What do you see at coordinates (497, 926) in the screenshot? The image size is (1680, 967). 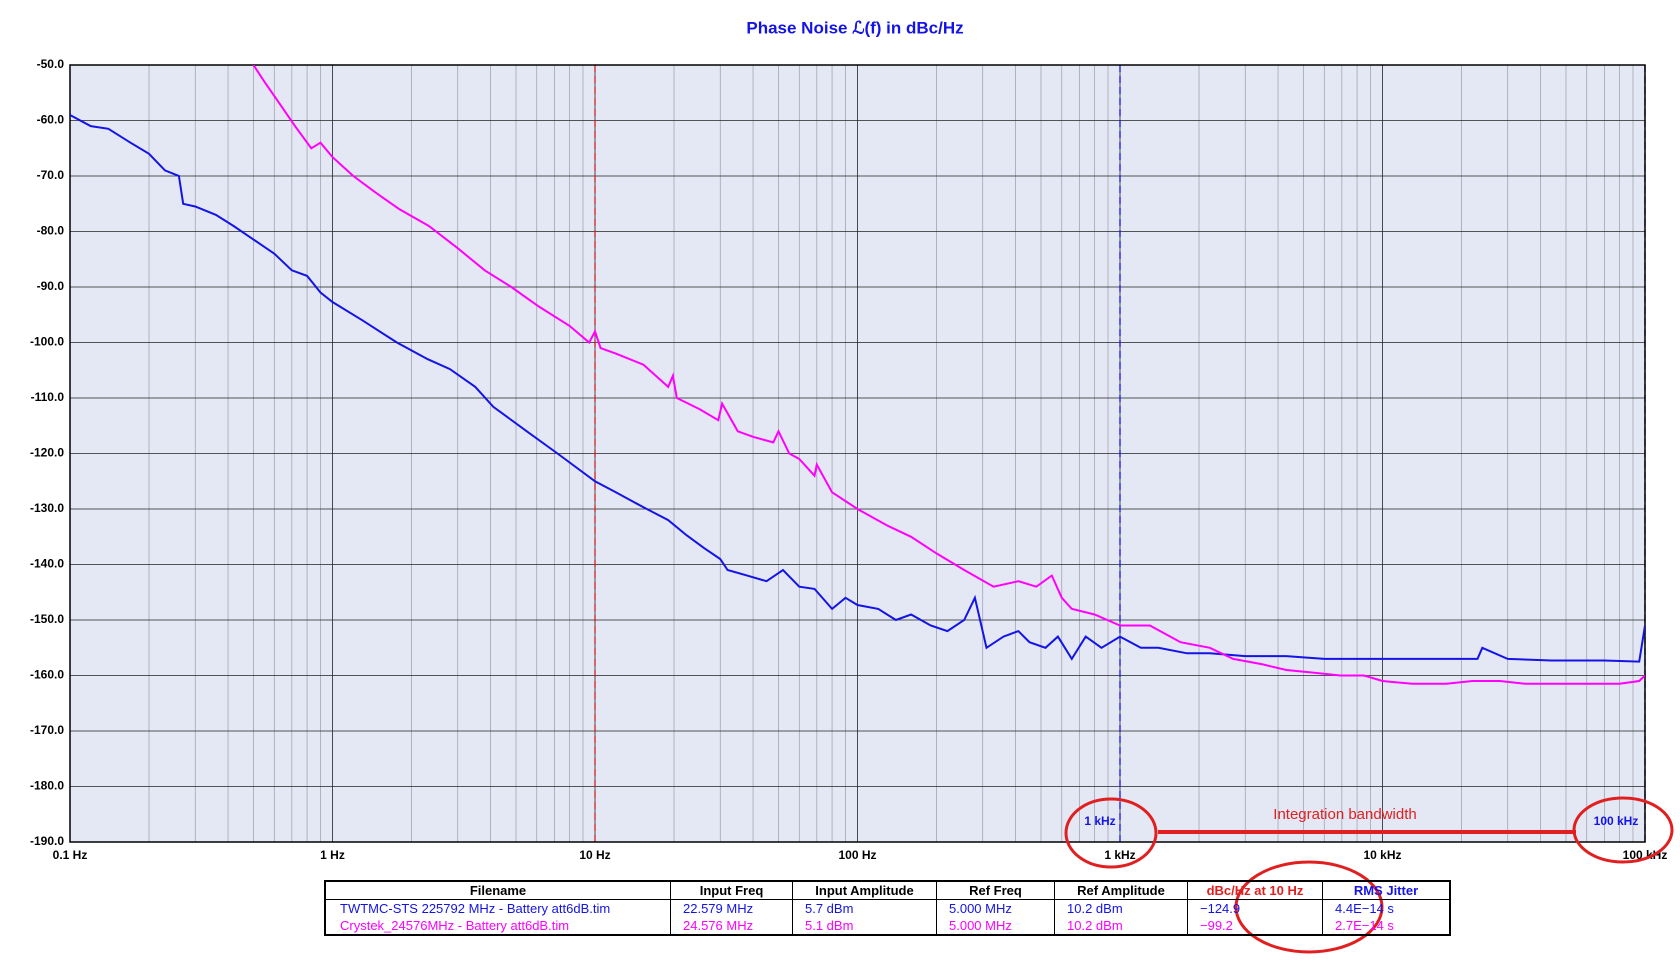 I see `filename-cell: Crystek_24576MHz - Battery att6dB.tim` at bounding box center [497, 926].